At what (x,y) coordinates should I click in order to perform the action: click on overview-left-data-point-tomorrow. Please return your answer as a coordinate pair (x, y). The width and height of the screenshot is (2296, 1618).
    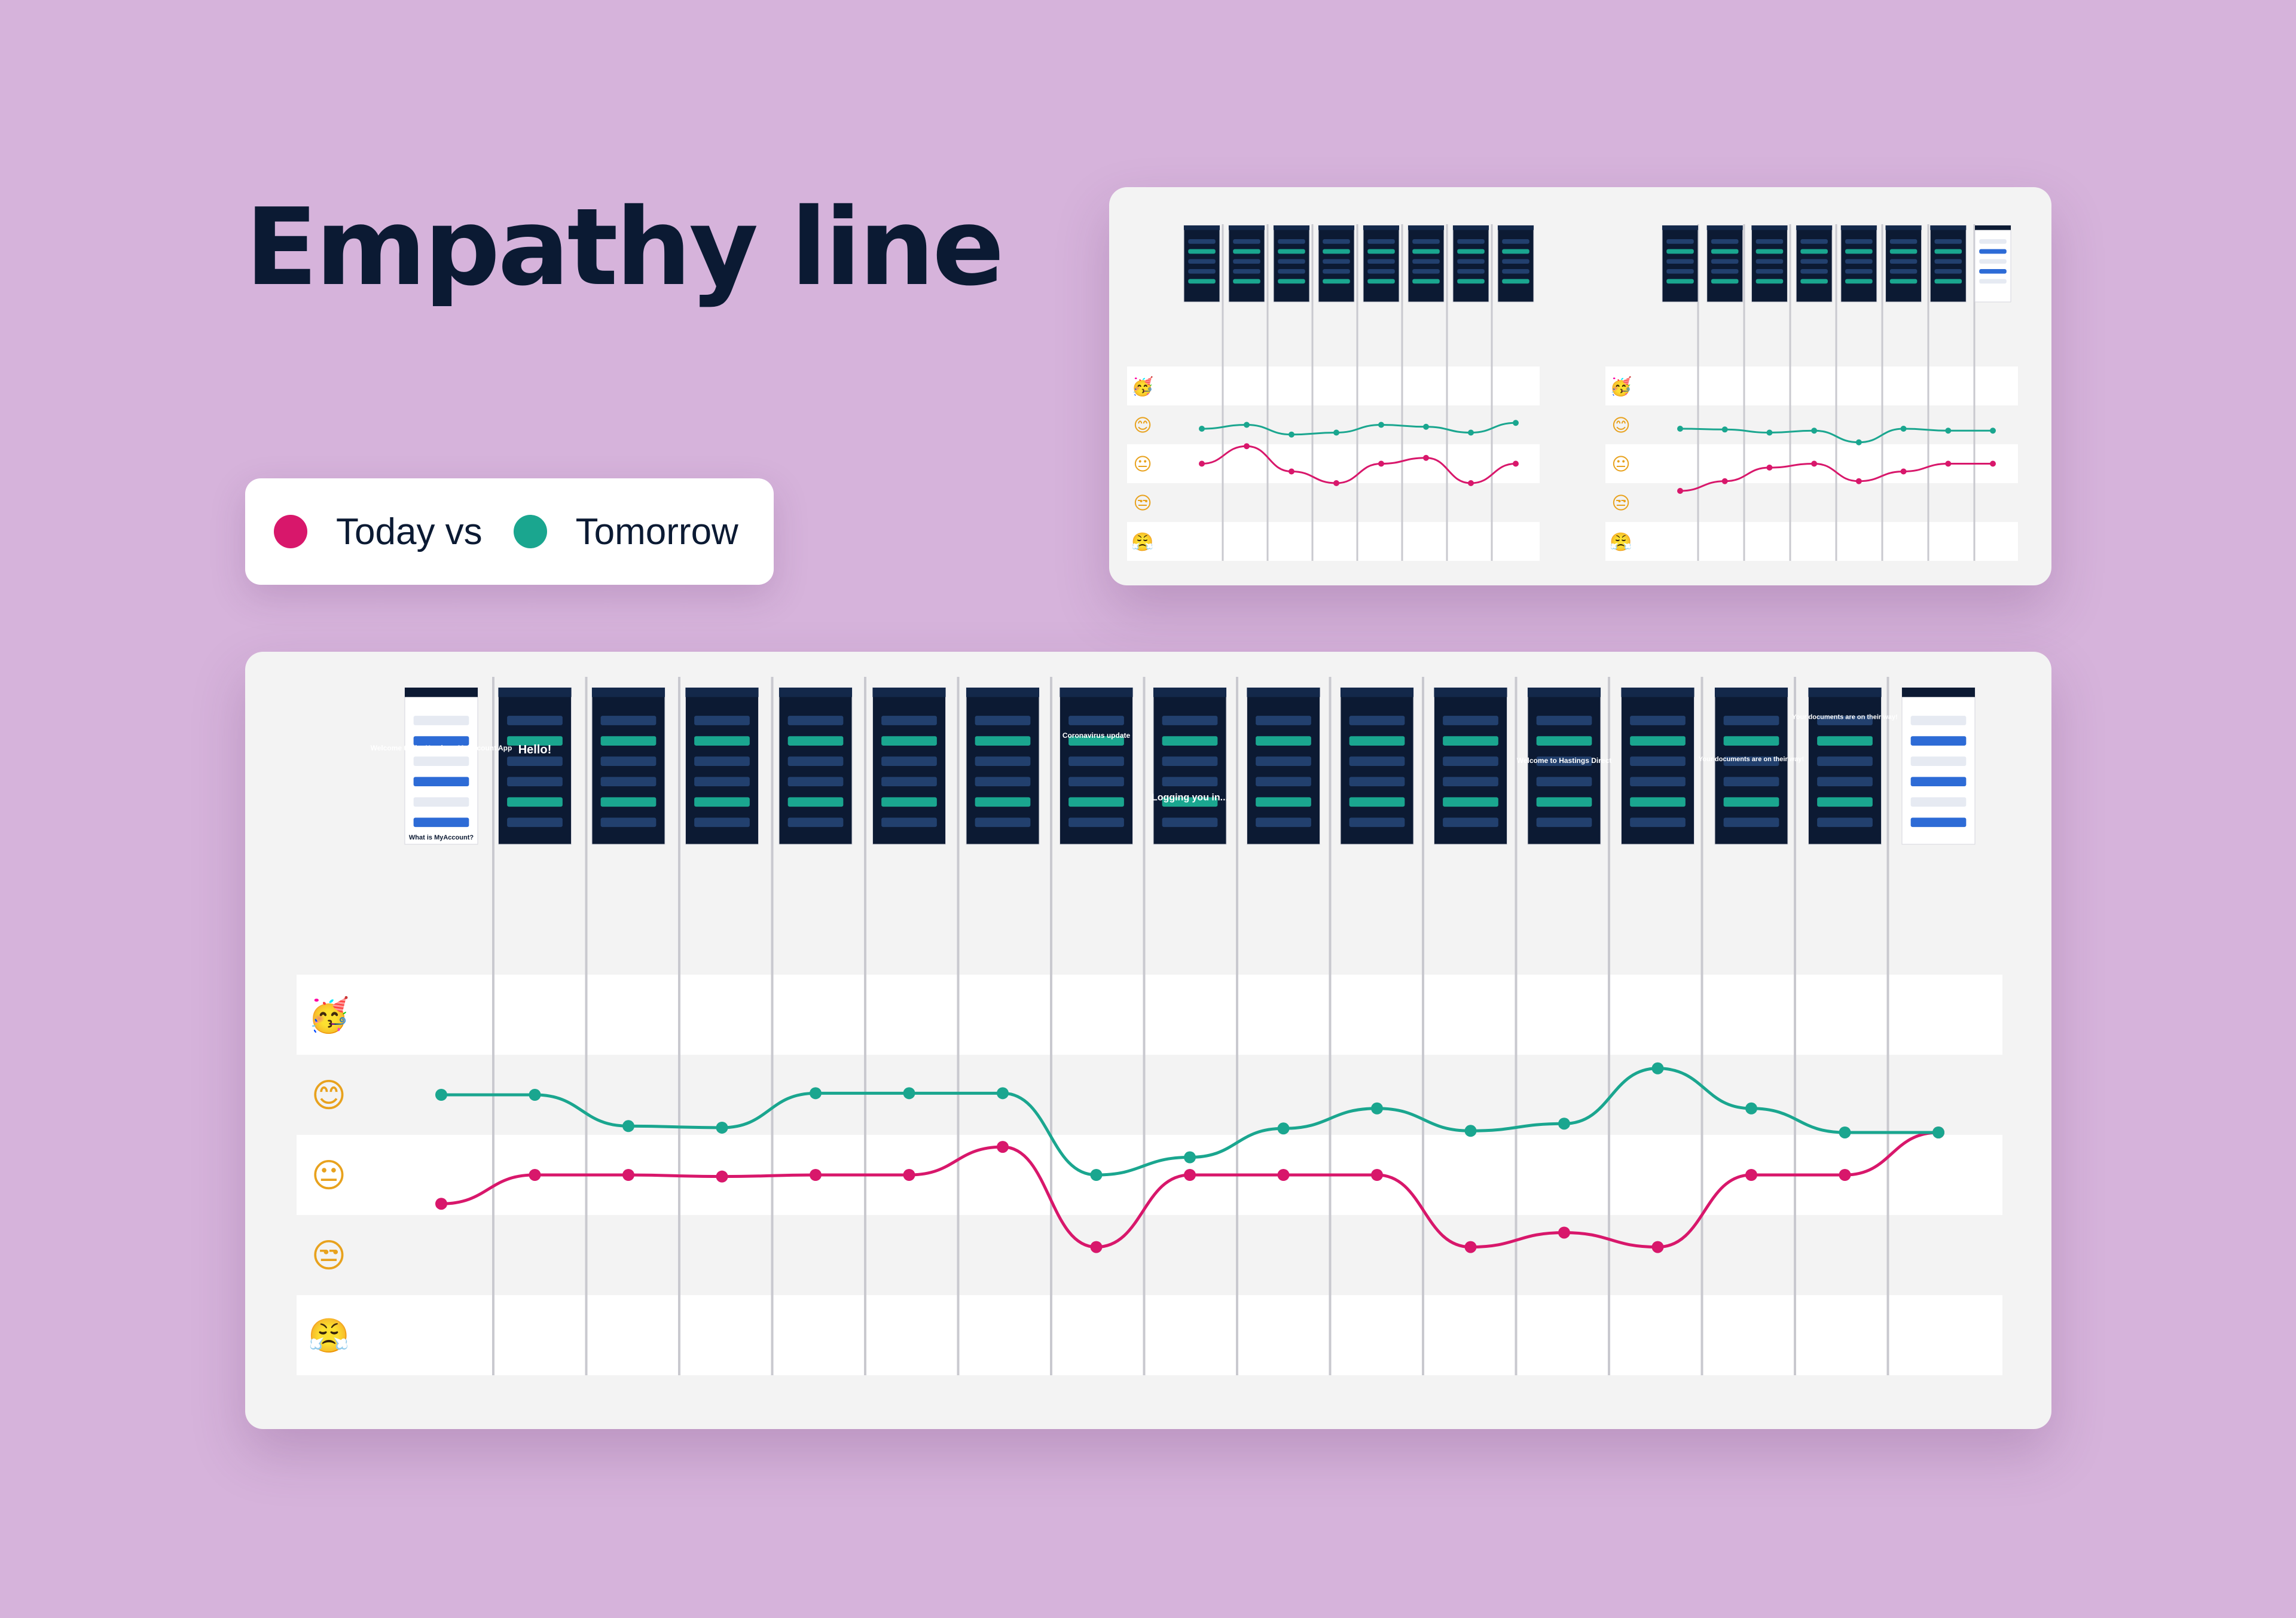
    Looking at the image, I should click on (1291, 434).